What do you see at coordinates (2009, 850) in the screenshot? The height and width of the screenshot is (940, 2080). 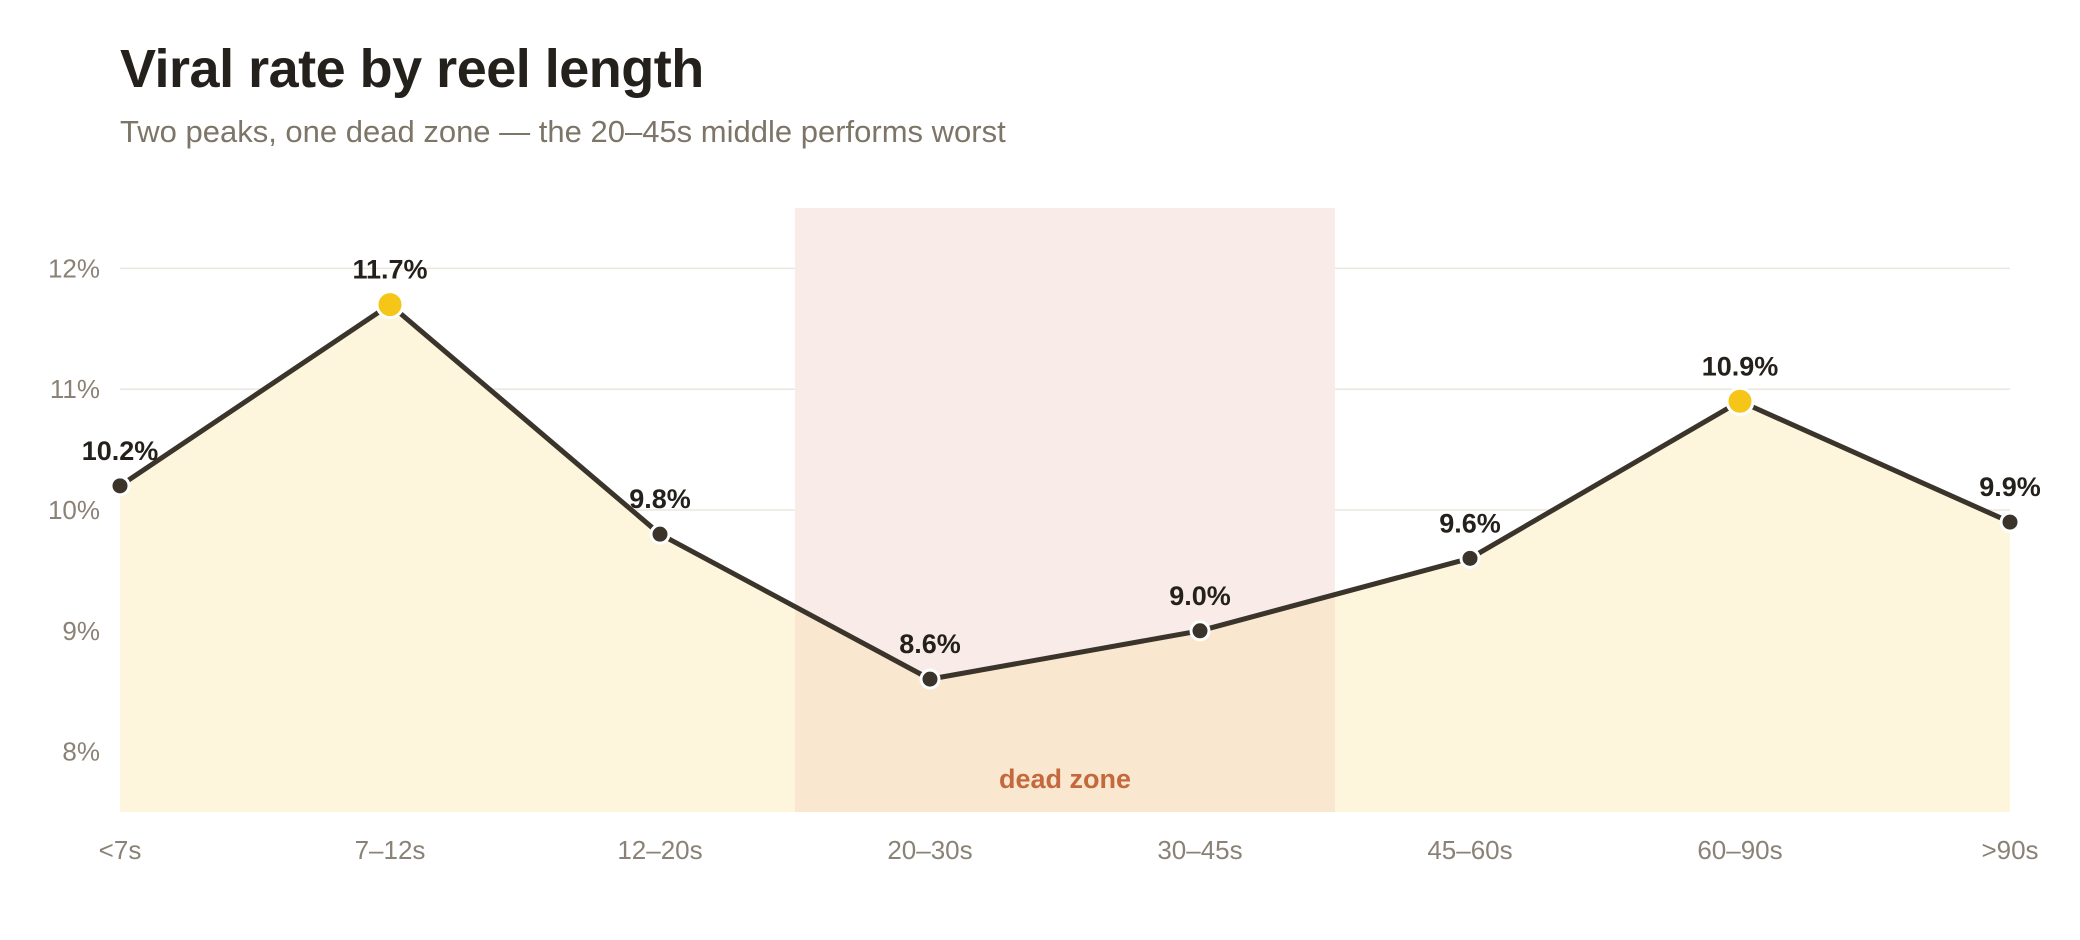 I see `x-tick-label: >90s` at bounding box center [2009, 850].